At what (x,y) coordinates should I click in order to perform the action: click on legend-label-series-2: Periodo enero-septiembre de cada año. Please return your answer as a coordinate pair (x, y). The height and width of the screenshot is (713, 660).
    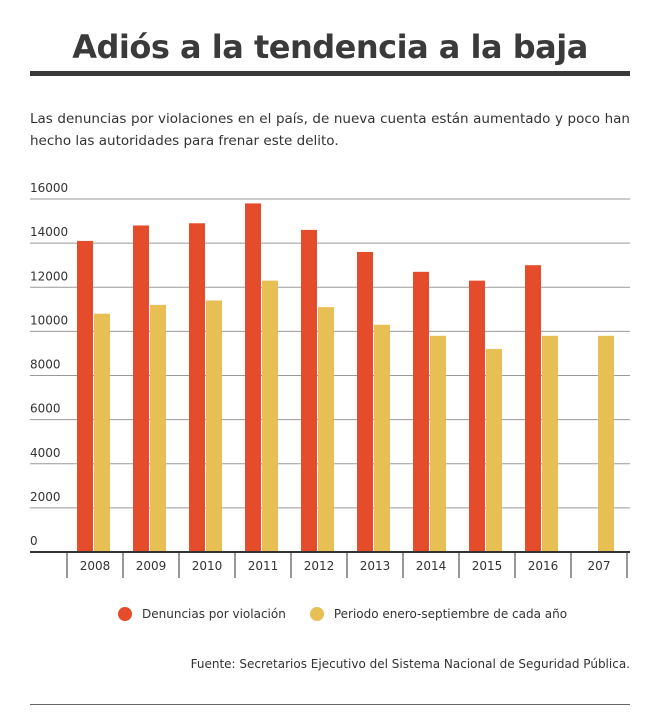
    Looking at the image, I should click on (450, 614).